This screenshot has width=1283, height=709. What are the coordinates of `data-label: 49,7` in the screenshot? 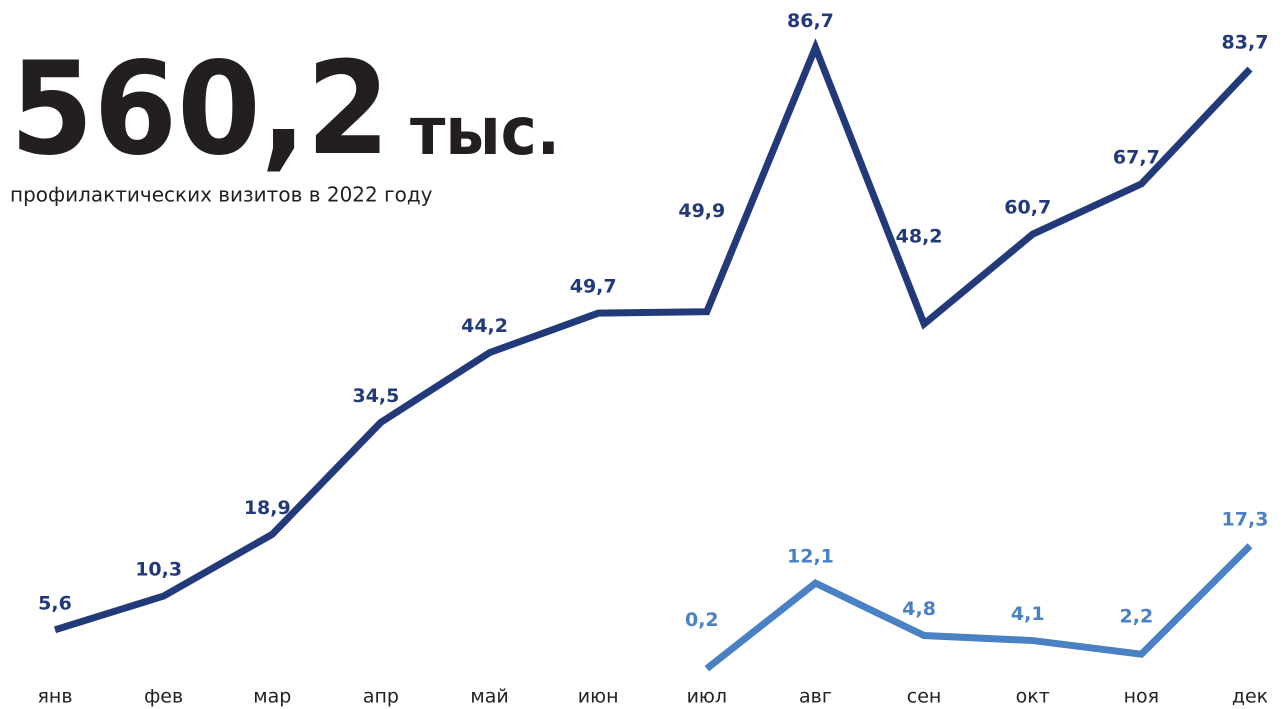 It's located at (593, 287).